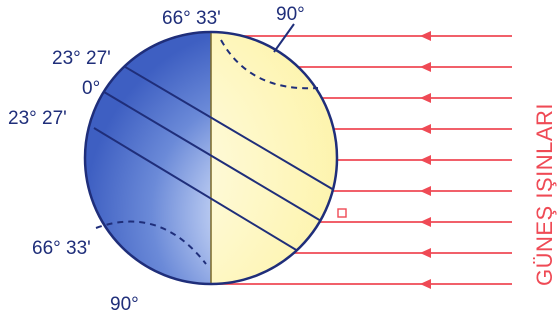  Describe the element at coordinates (91, 88) in the screenshot. I see `label-equator: 0°` at that location.